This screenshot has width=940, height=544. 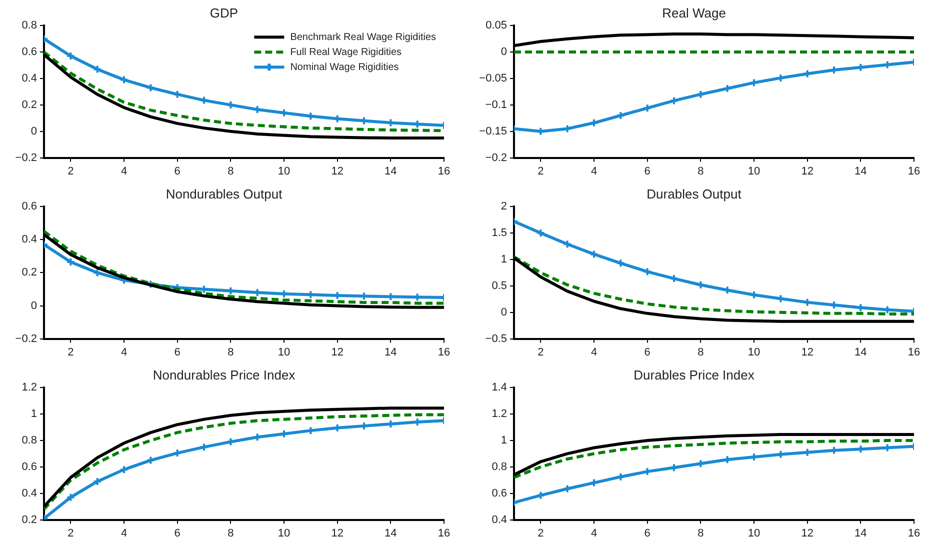 I want to click on y-tick-label: −0.05, so click(x=493, y=78).